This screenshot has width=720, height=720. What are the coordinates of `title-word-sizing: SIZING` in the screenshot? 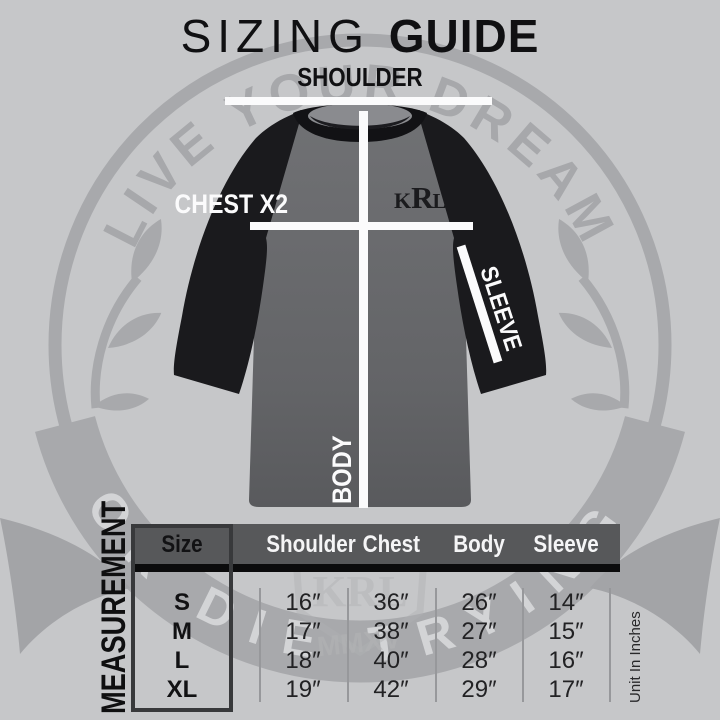 It's located at (275, 36).